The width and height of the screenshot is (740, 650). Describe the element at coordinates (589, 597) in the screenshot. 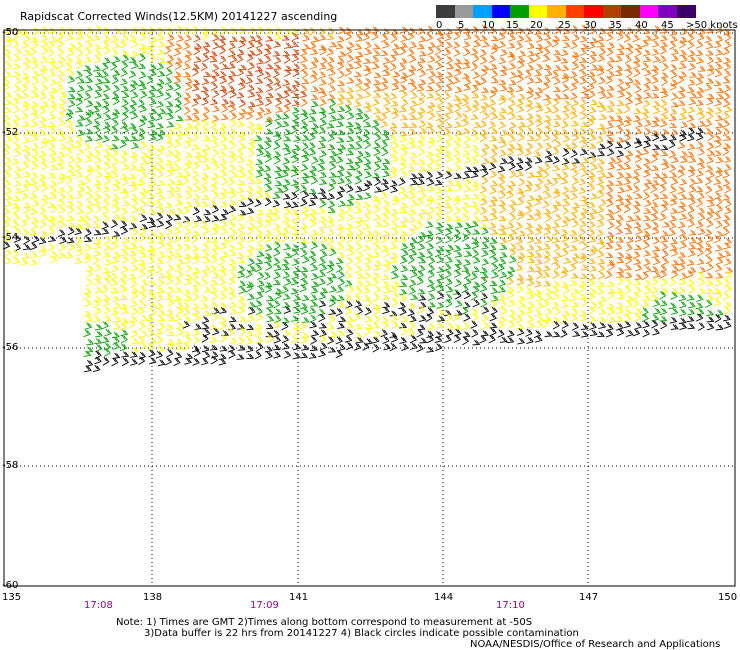

I see `longitude-label: 147` at that location.